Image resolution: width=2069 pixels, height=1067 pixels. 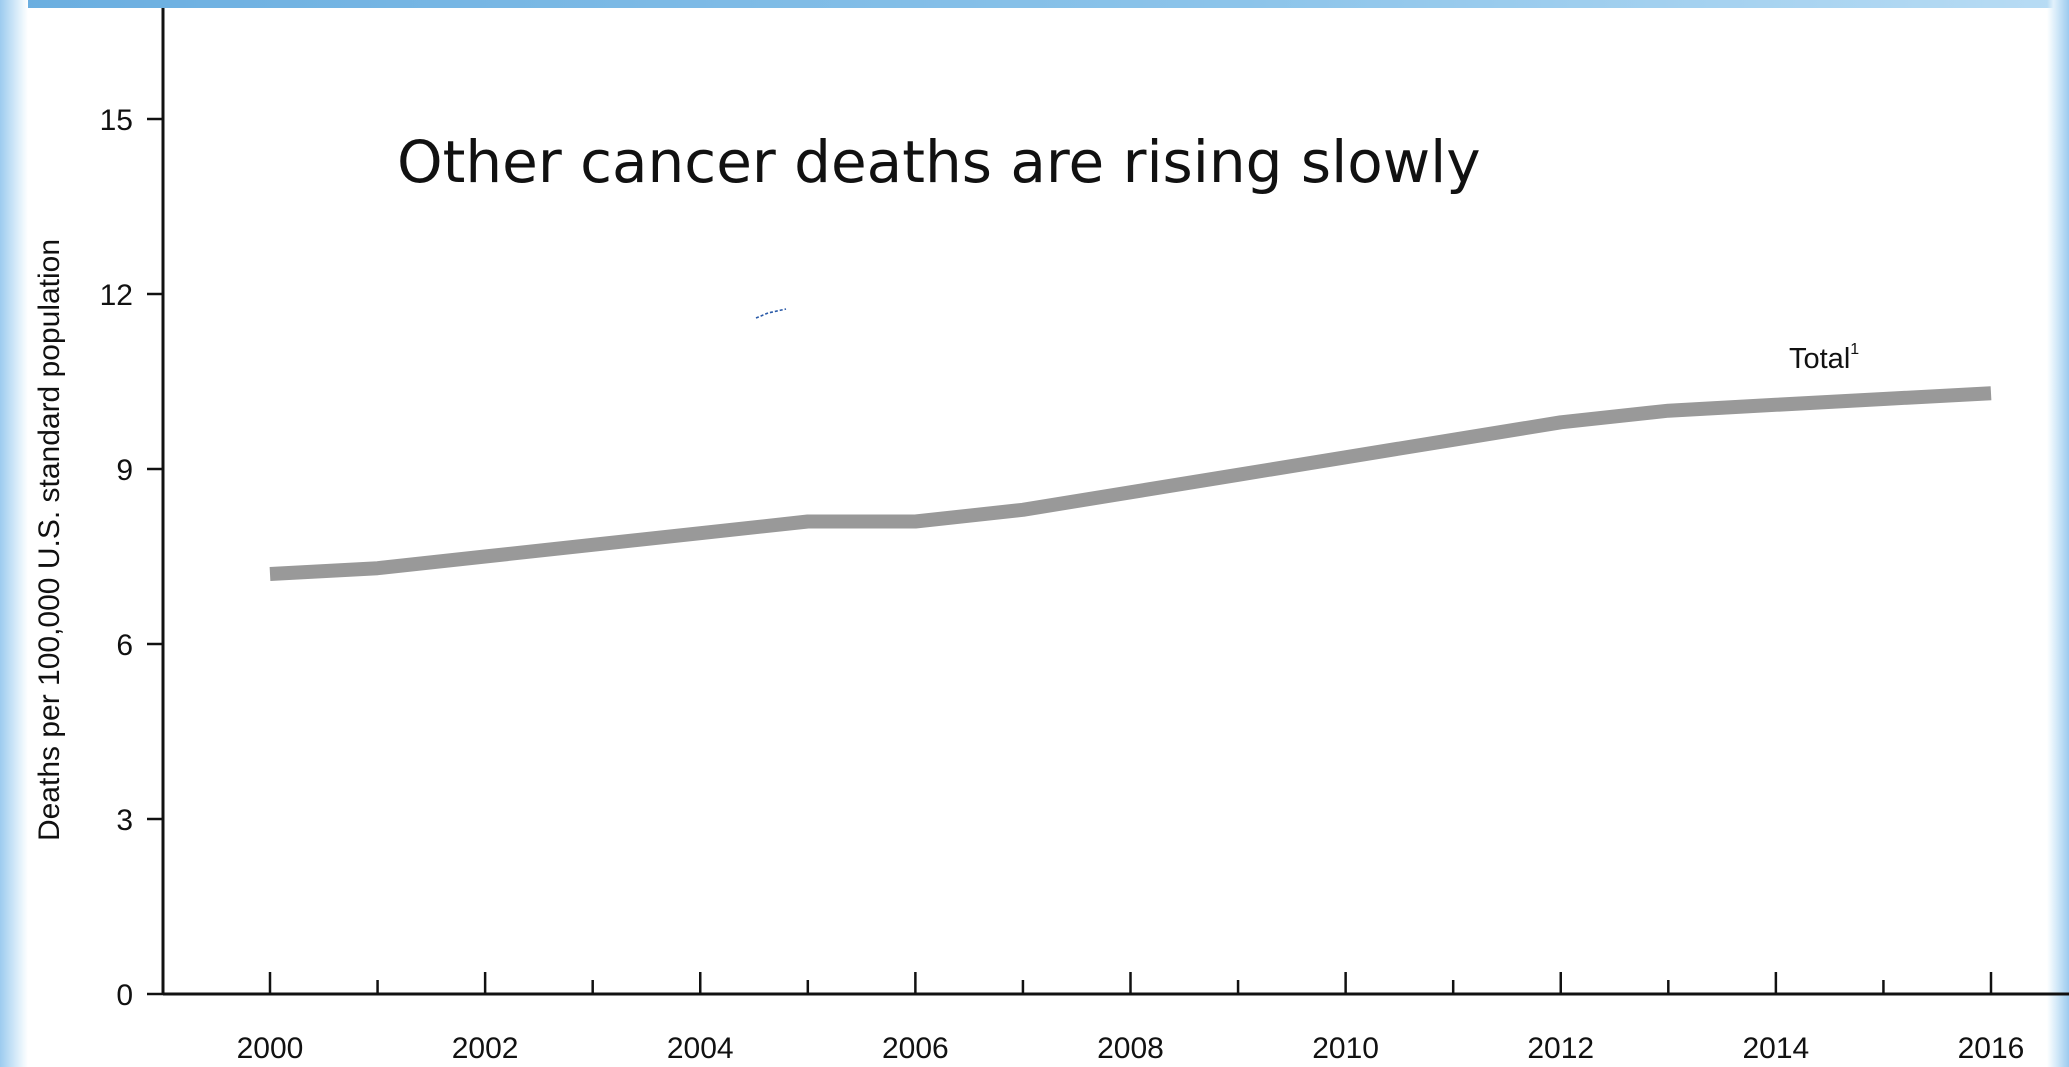 What do you see at coordinates (939, 162) in the screenshot?
I see `slide-title: Other cancer deaths are rising slowly` at bounding box center [939, 162].